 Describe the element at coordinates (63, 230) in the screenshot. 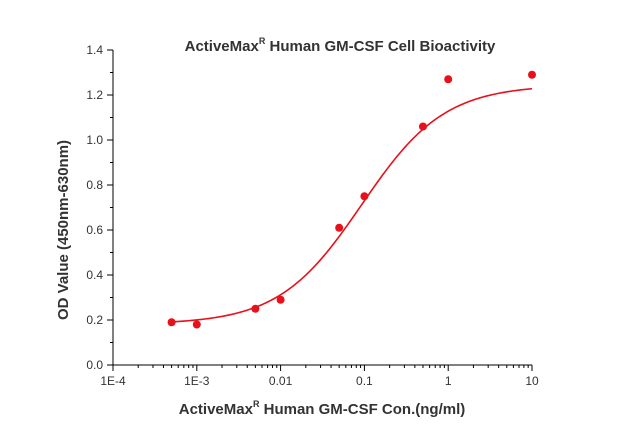

I see `y-axis-label: OD Value (450nm-630nm)` at that location.